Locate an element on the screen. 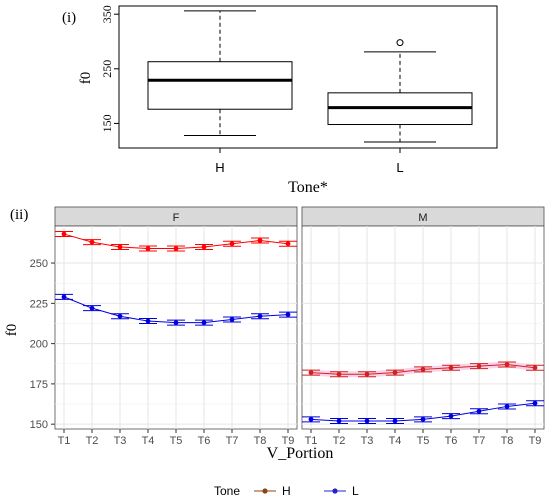  legend-title: Tone is located at coordinates (227, 491).